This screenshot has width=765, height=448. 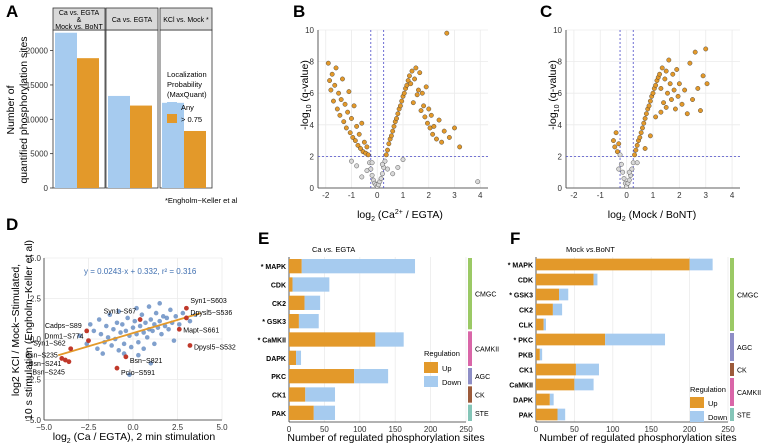 I want to click on panel-c-xtick: 1, so click(x=653, y=195).